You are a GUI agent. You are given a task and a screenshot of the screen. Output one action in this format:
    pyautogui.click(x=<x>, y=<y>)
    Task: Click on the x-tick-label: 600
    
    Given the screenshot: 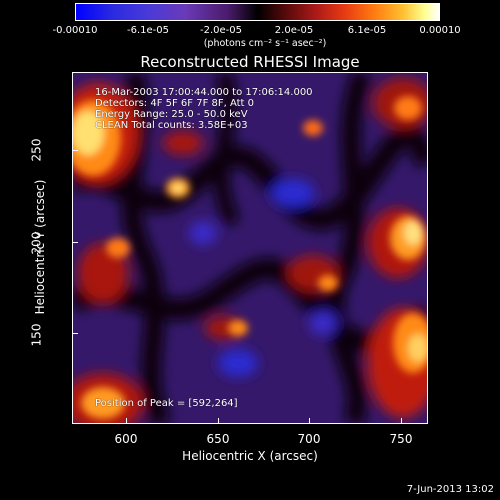 What is the action you would take?
    pyautogui.click(x=126, y=439)
    